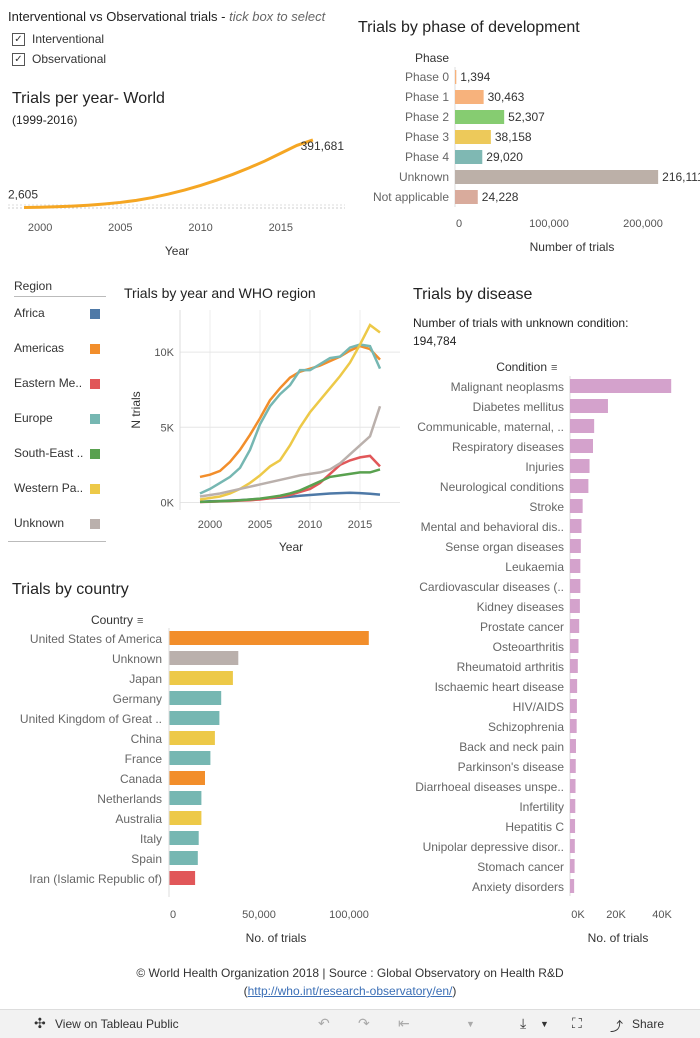 This screenshot has height=1038, width=700. What do you see at coordinates (518, 407) in the screenshot?
I see `disease-category-label: Diabetes mellitus` at bounding box center [518, 407].